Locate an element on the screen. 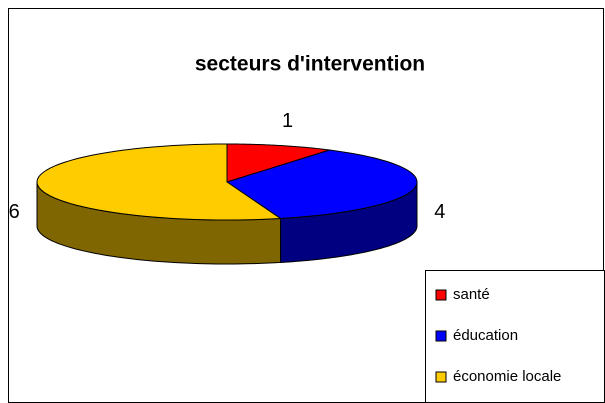  chart-title: secteurs d'intervention is located at coordinates (310, 64).